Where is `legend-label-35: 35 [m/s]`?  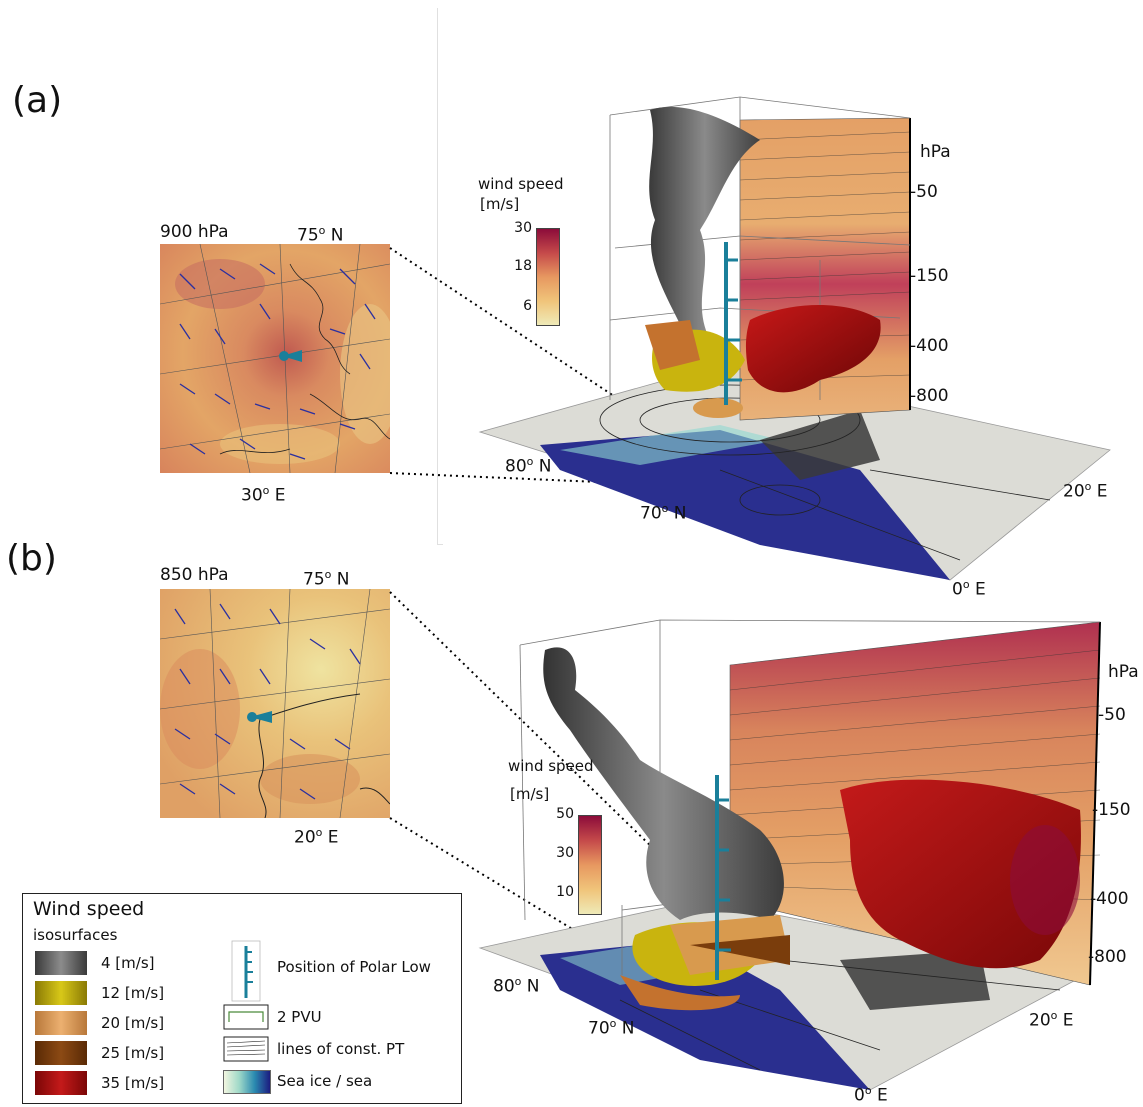 legend-label-35: 35 [m/s] is located at coordinates (133, 1083).